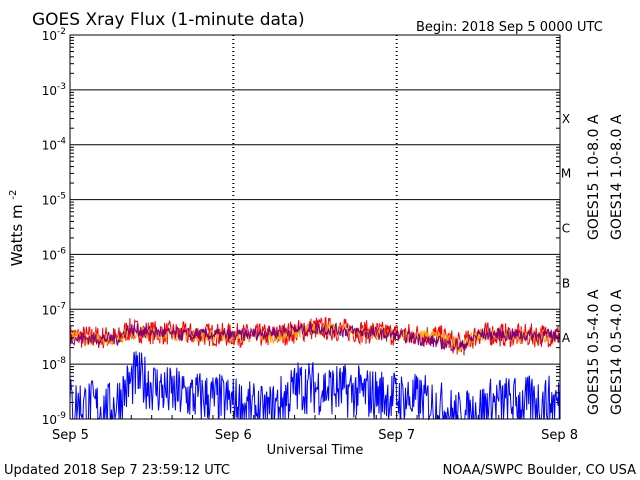 The height and width of the screenshot is (480, 640). Describe the element at coordinates (559, 435) in the screenshot. I see `x-tick-label: Sep 8` at that location.